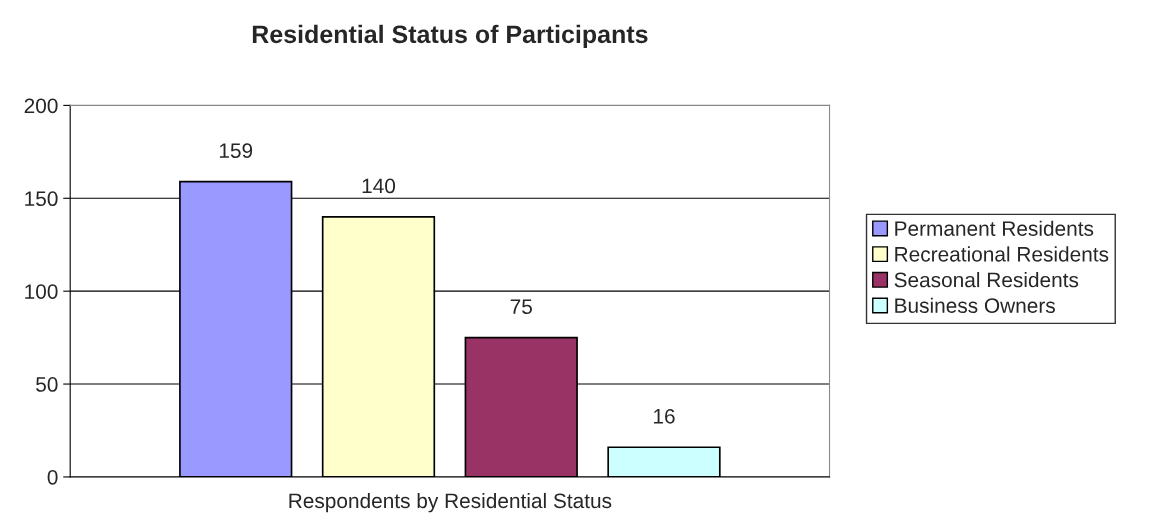 This screenshot has width=1170, height=527. What do you see at coordinates (450, 36) in the screenshot?
I see `chart-title: Residential Status of Participants` at bounding box center [450, 36].